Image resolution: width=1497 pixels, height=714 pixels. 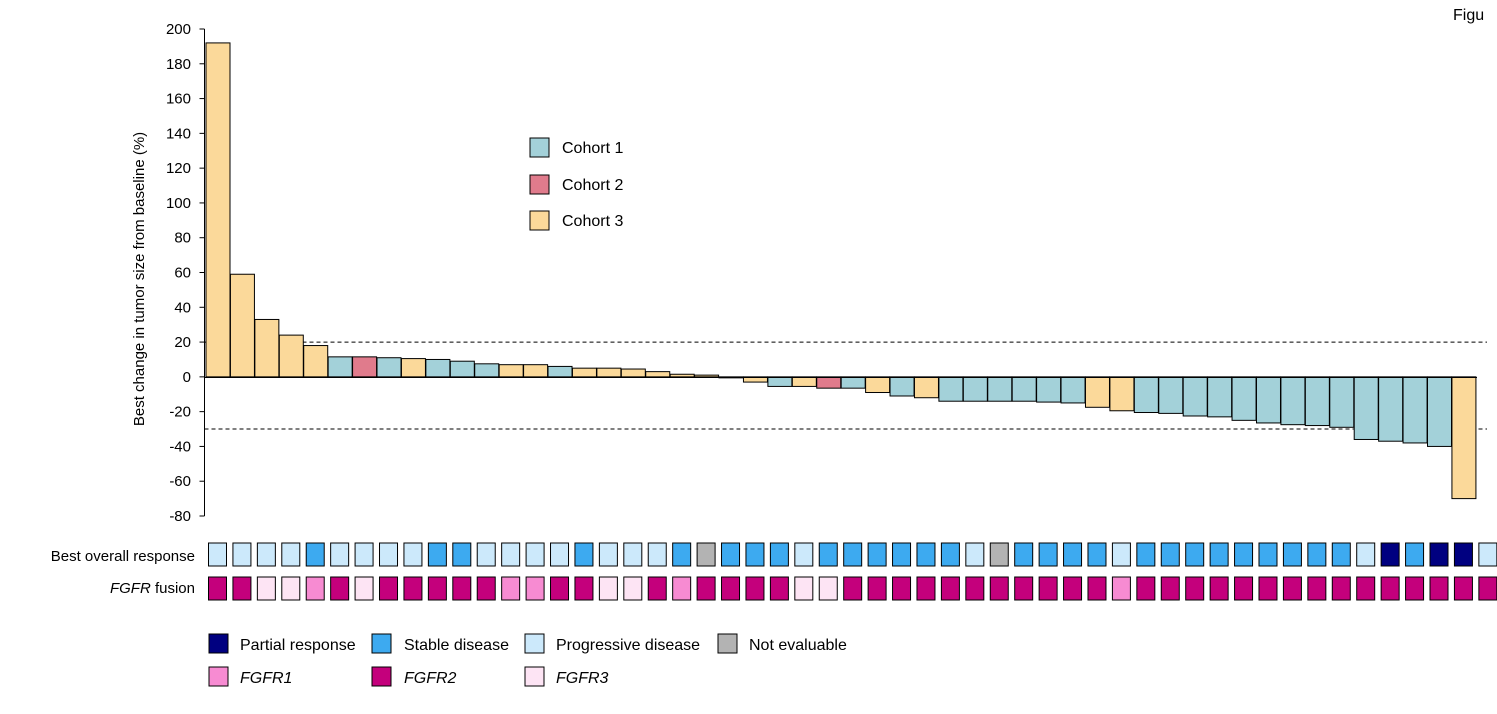 What do you see at coordinates (180, 481) in the screenshot?
I see `y-tick-label: -60` at bounding box center [180, 481].